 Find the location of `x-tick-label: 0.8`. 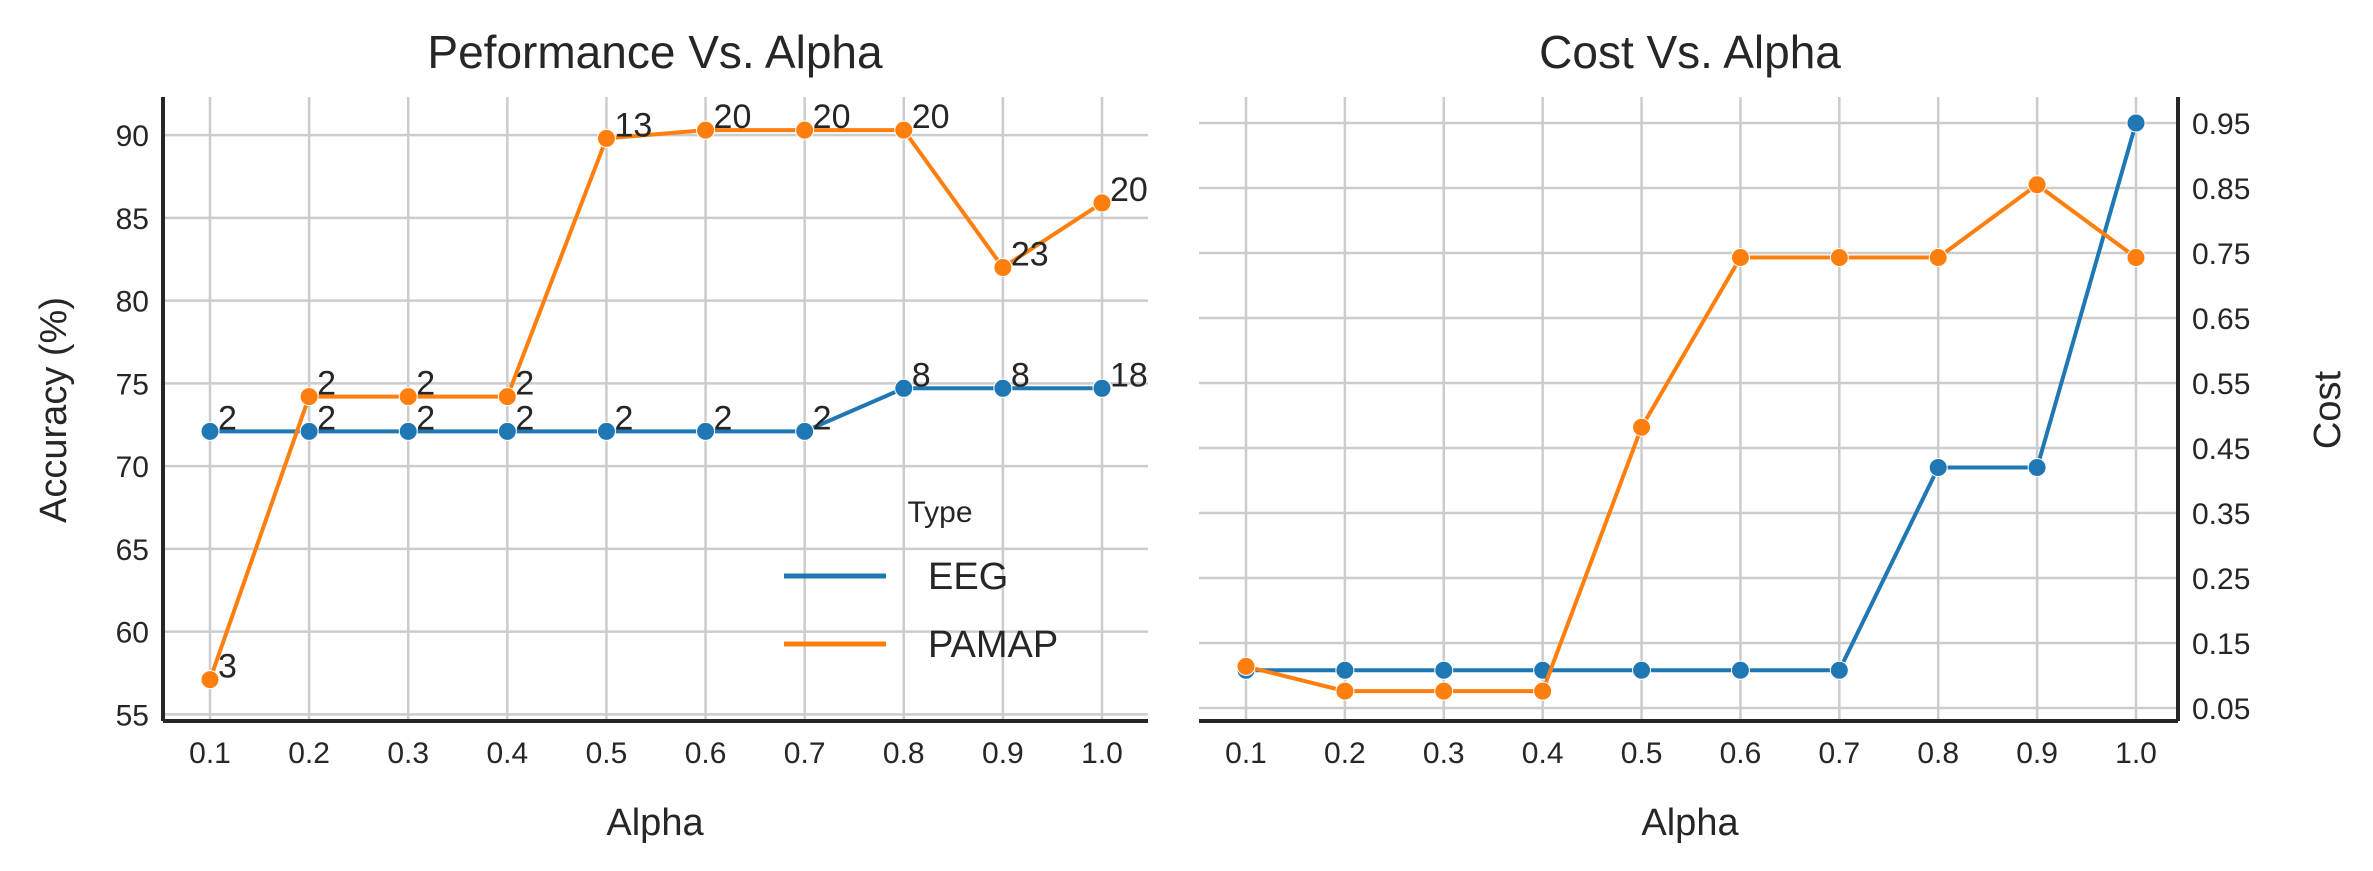

x-tick-label: 0.8 is located at coordinates (1938, 753).